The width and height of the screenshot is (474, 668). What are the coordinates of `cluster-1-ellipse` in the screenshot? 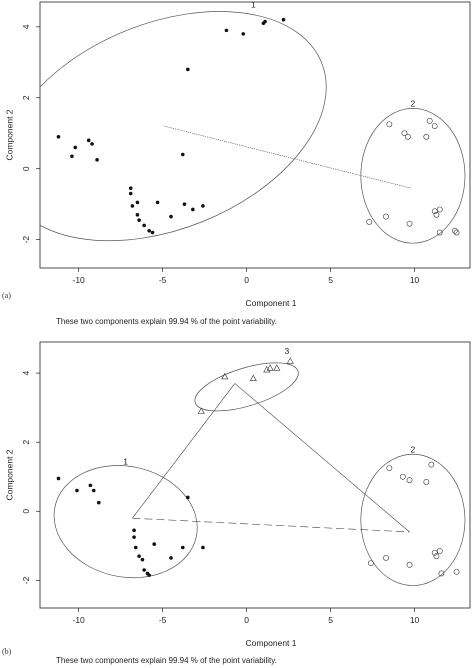 It's located at (125, 522).